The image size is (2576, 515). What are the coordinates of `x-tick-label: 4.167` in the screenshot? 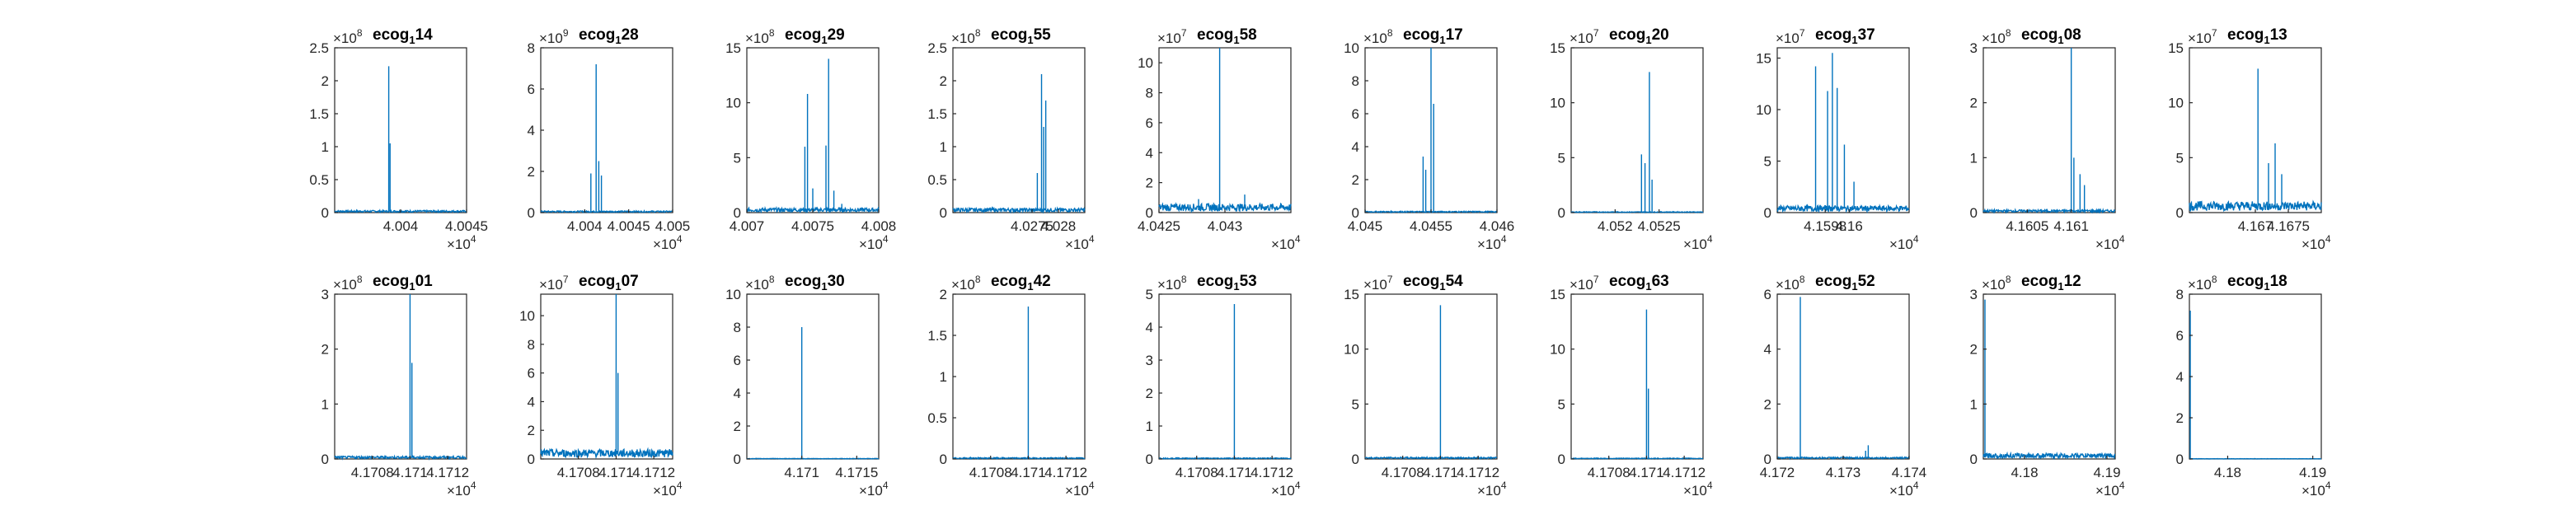 It's located at (2255, 226).